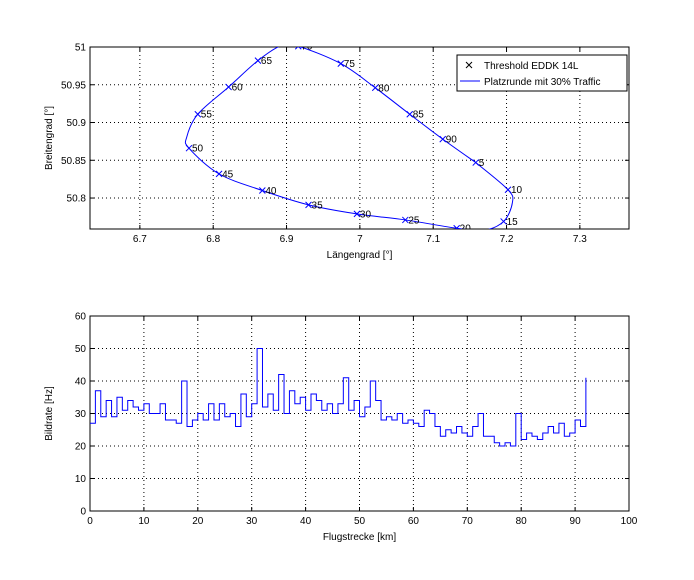  What do you see at coordinates (238, 88) in the screenshot?
I see `marker-label: 60` at bounding box center [238, 88].